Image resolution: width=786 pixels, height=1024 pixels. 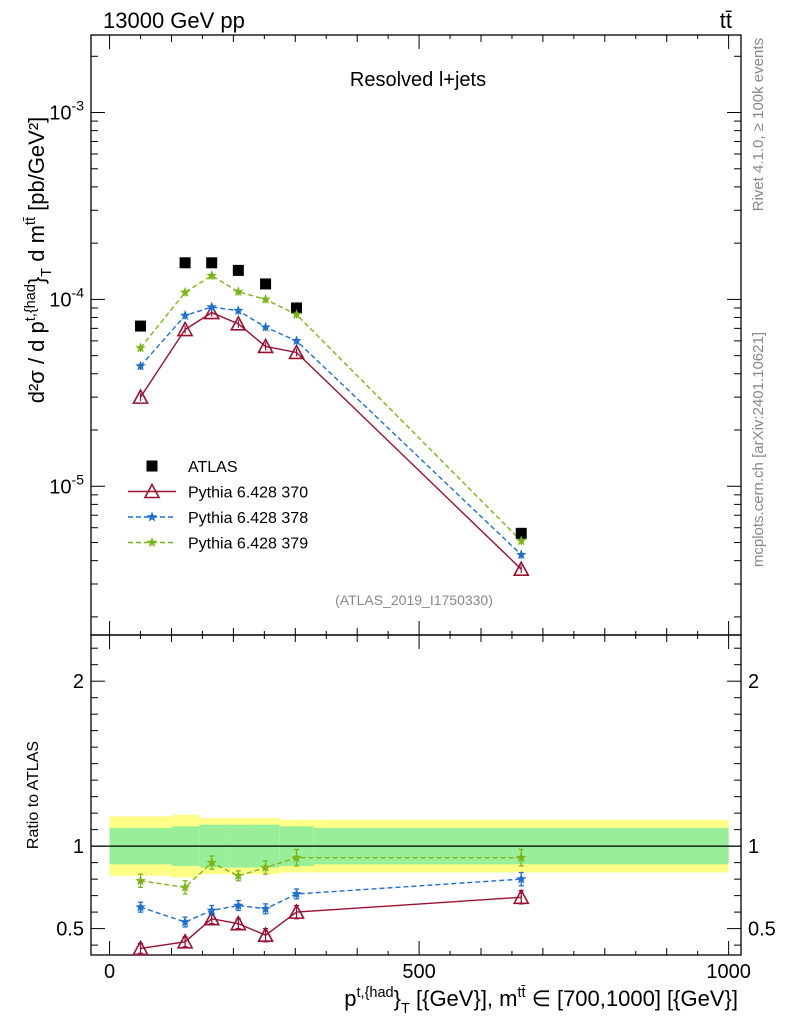 I want to click on ratio-uncertainty-bands, so click(x=416, y=846).